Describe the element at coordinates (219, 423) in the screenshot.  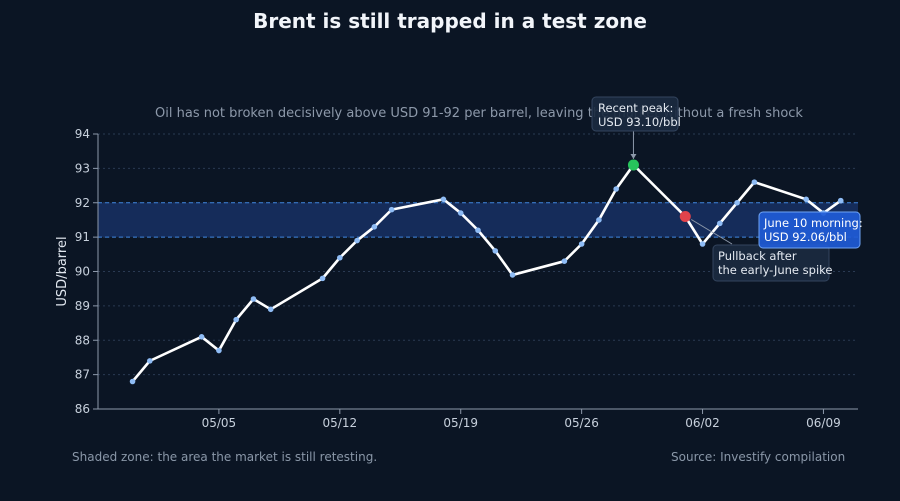
I see `x-tick-label: 05/05` at that location.